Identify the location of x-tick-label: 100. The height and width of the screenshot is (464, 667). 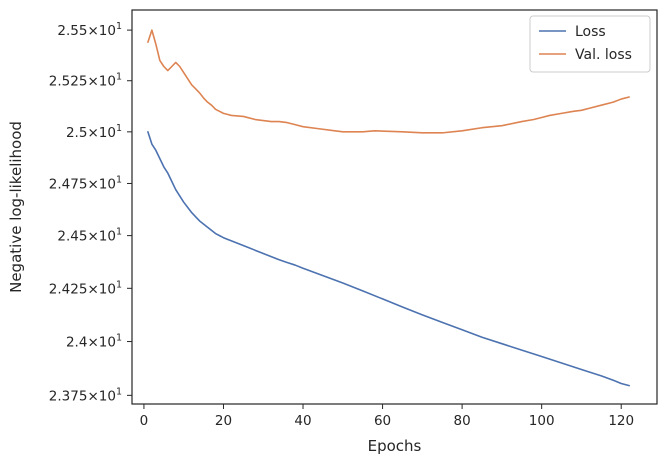
(542, 421).